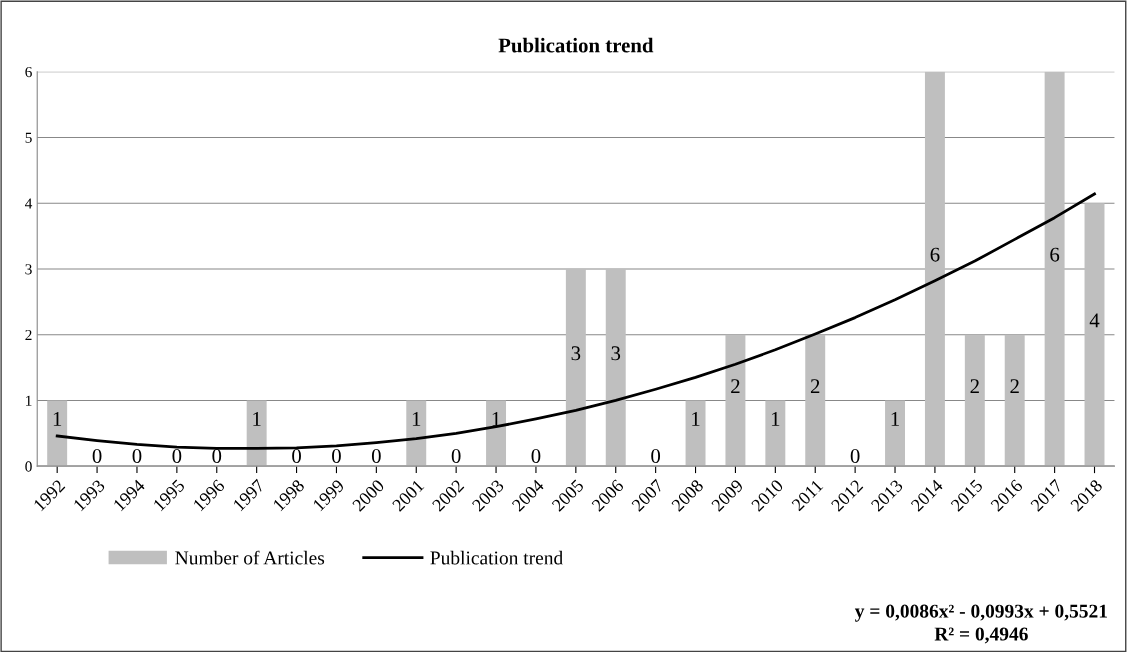 The height and width of the screenshot is (652, 1128). I want to click on y-tick-label: 2, so click(28, 334).